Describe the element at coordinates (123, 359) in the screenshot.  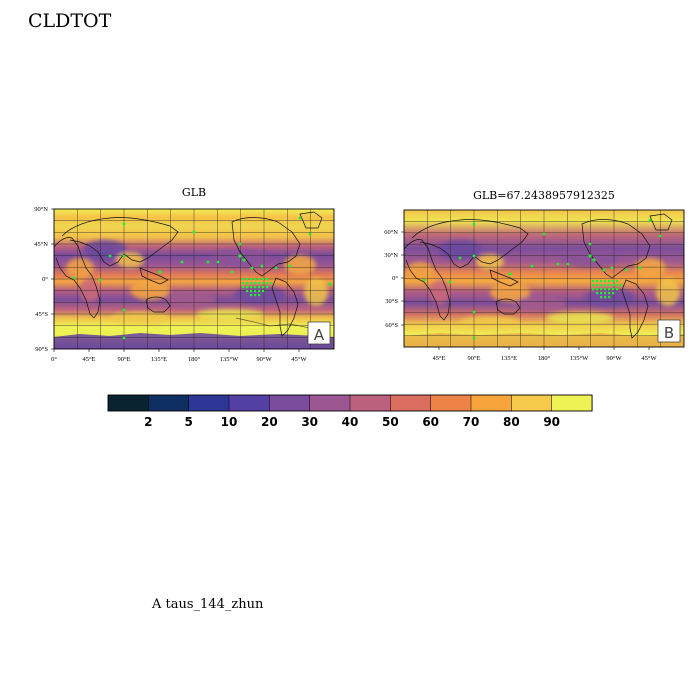
I see `lon-tick-a-3: 90°E` at that location.